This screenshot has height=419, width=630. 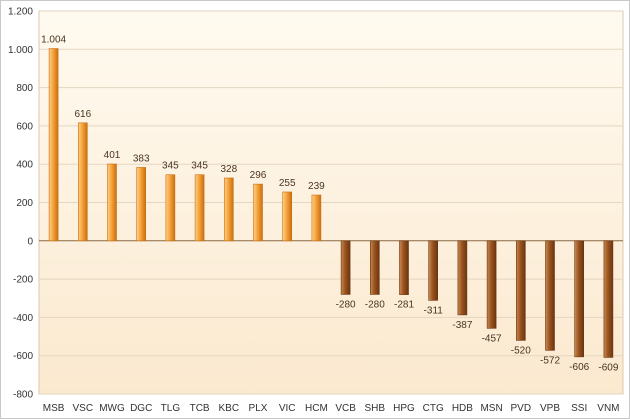 I want to click on x-category-label: TLG, so click(x=171, y=408).